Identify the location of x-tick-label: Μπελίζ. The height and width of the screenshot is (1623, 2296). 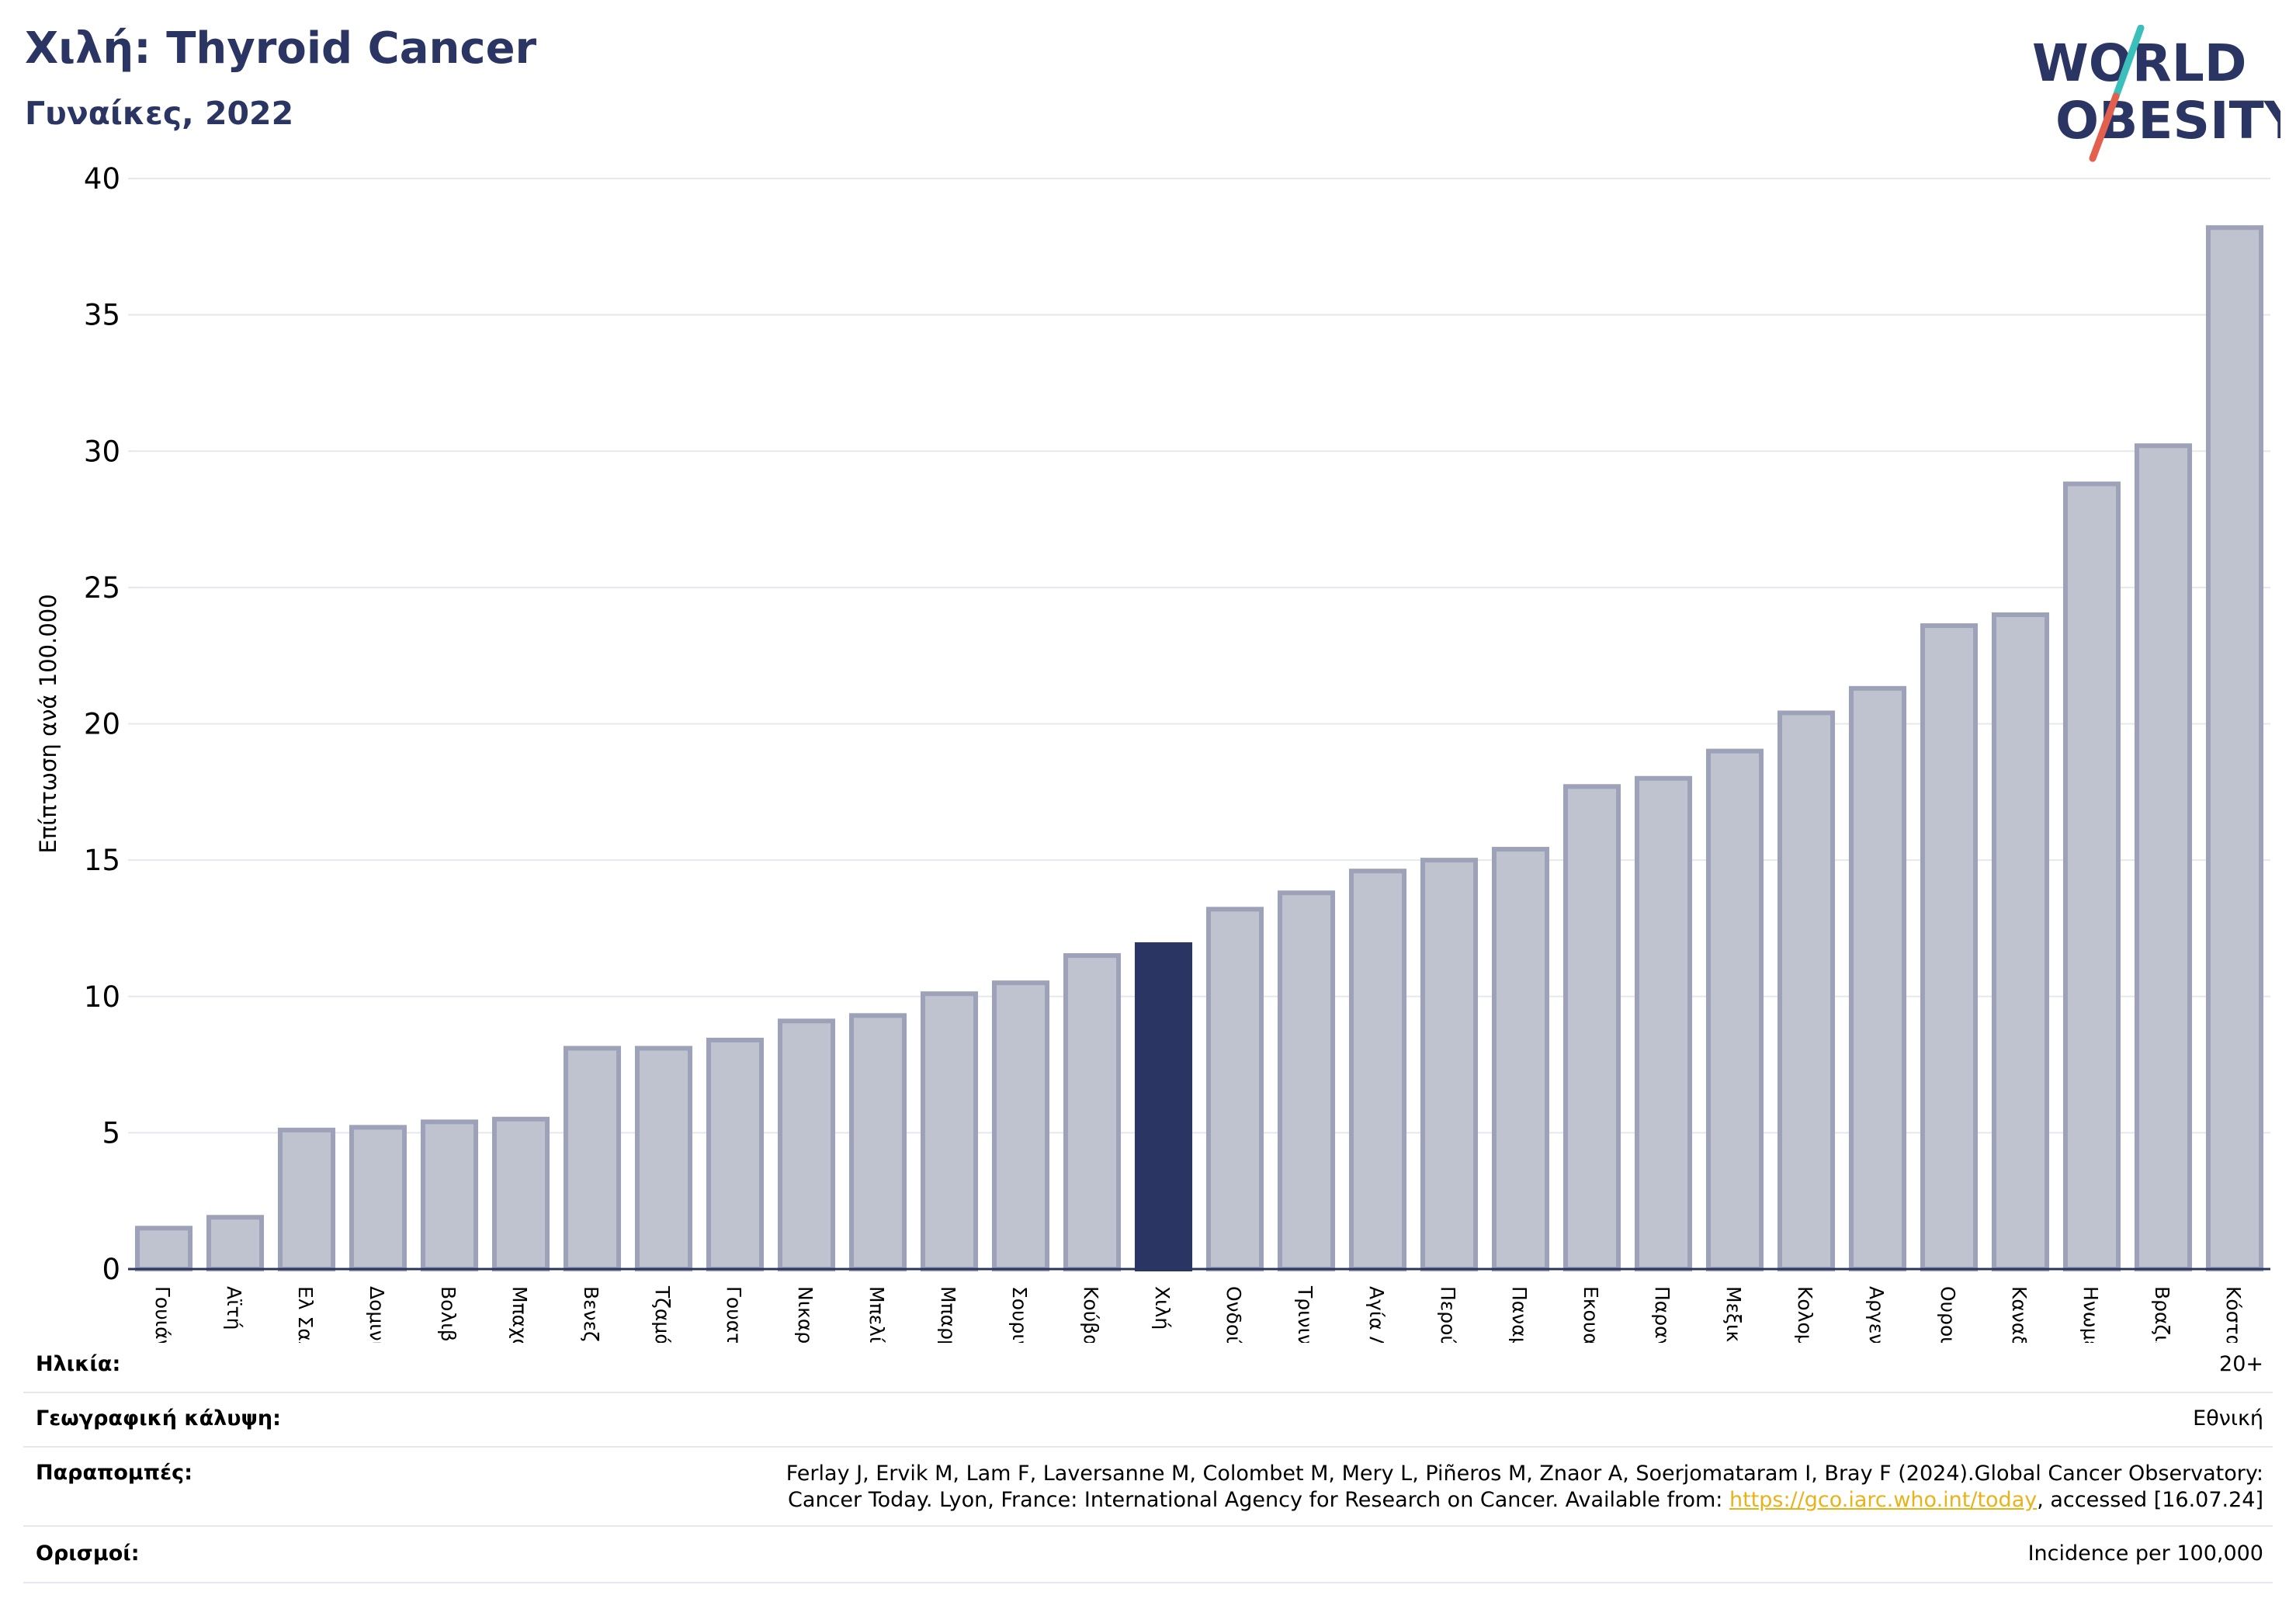
(877, 1314).